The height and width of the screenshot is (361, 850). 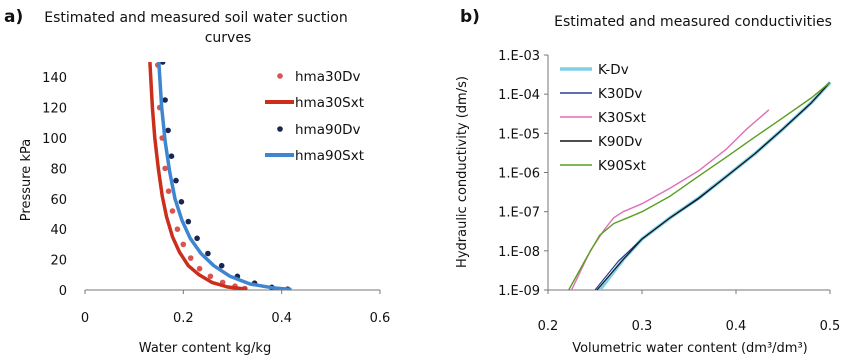 I want to click on panel-a-y-tick-label: 120, so click(x=54, y=109).